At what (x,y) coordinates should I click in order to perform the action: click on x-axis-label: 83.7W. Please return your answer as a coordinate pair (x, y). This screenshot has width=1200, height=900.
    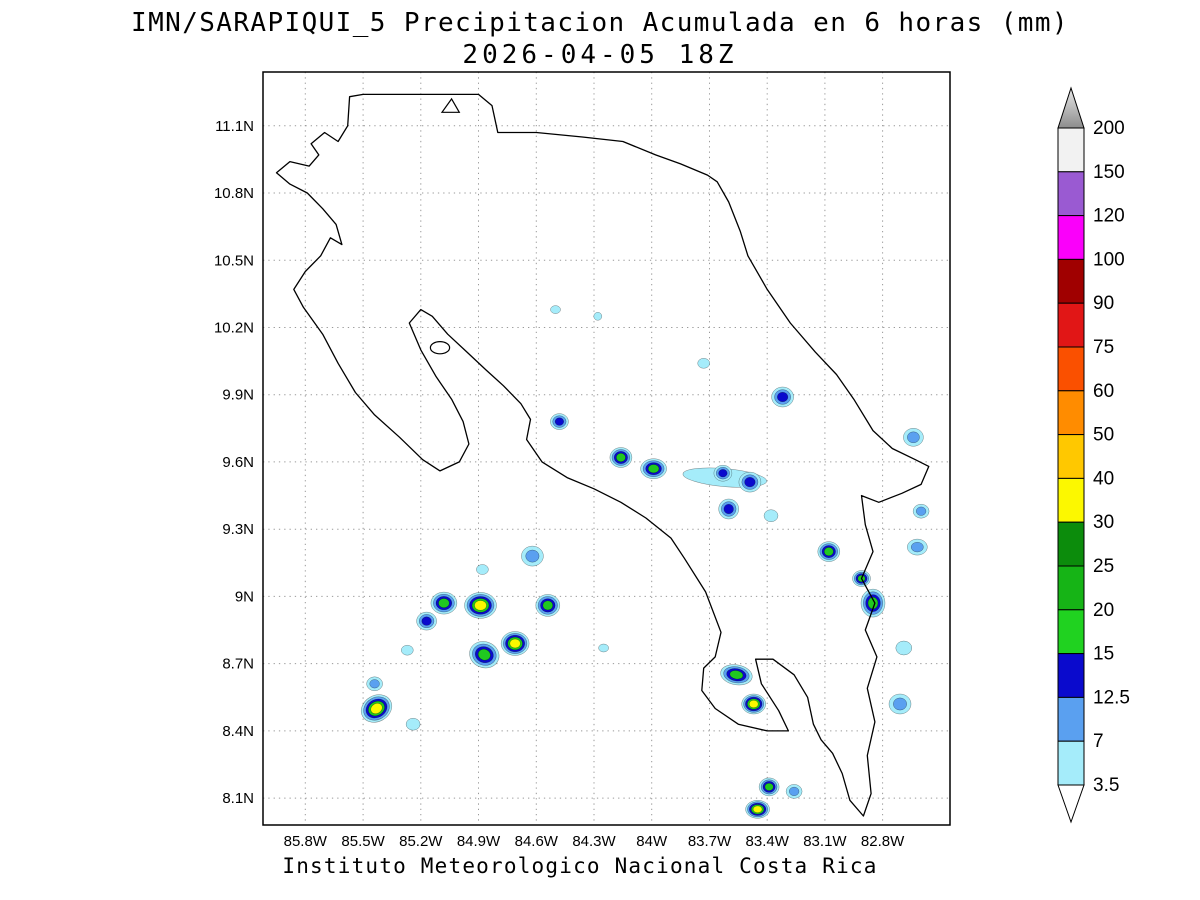
    Looking at the image, I should click on (710, 841).